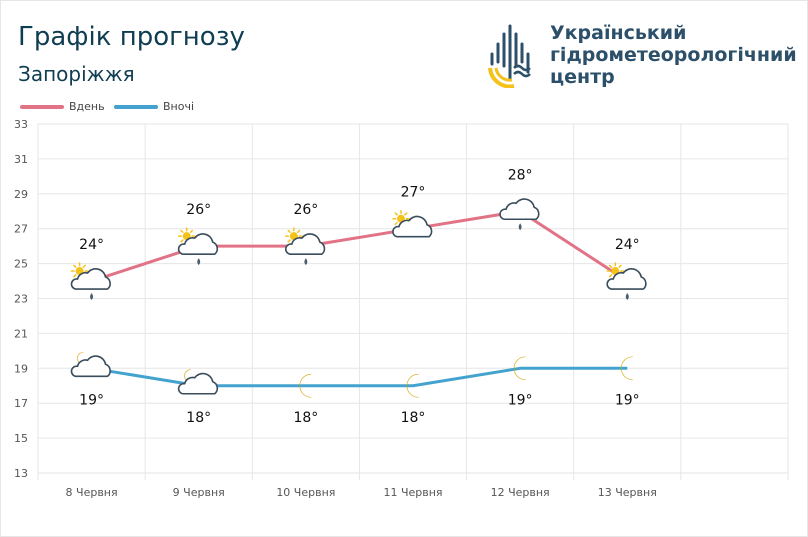  I want to click on x-tick-label: 9 Червня, so click(199, 492).